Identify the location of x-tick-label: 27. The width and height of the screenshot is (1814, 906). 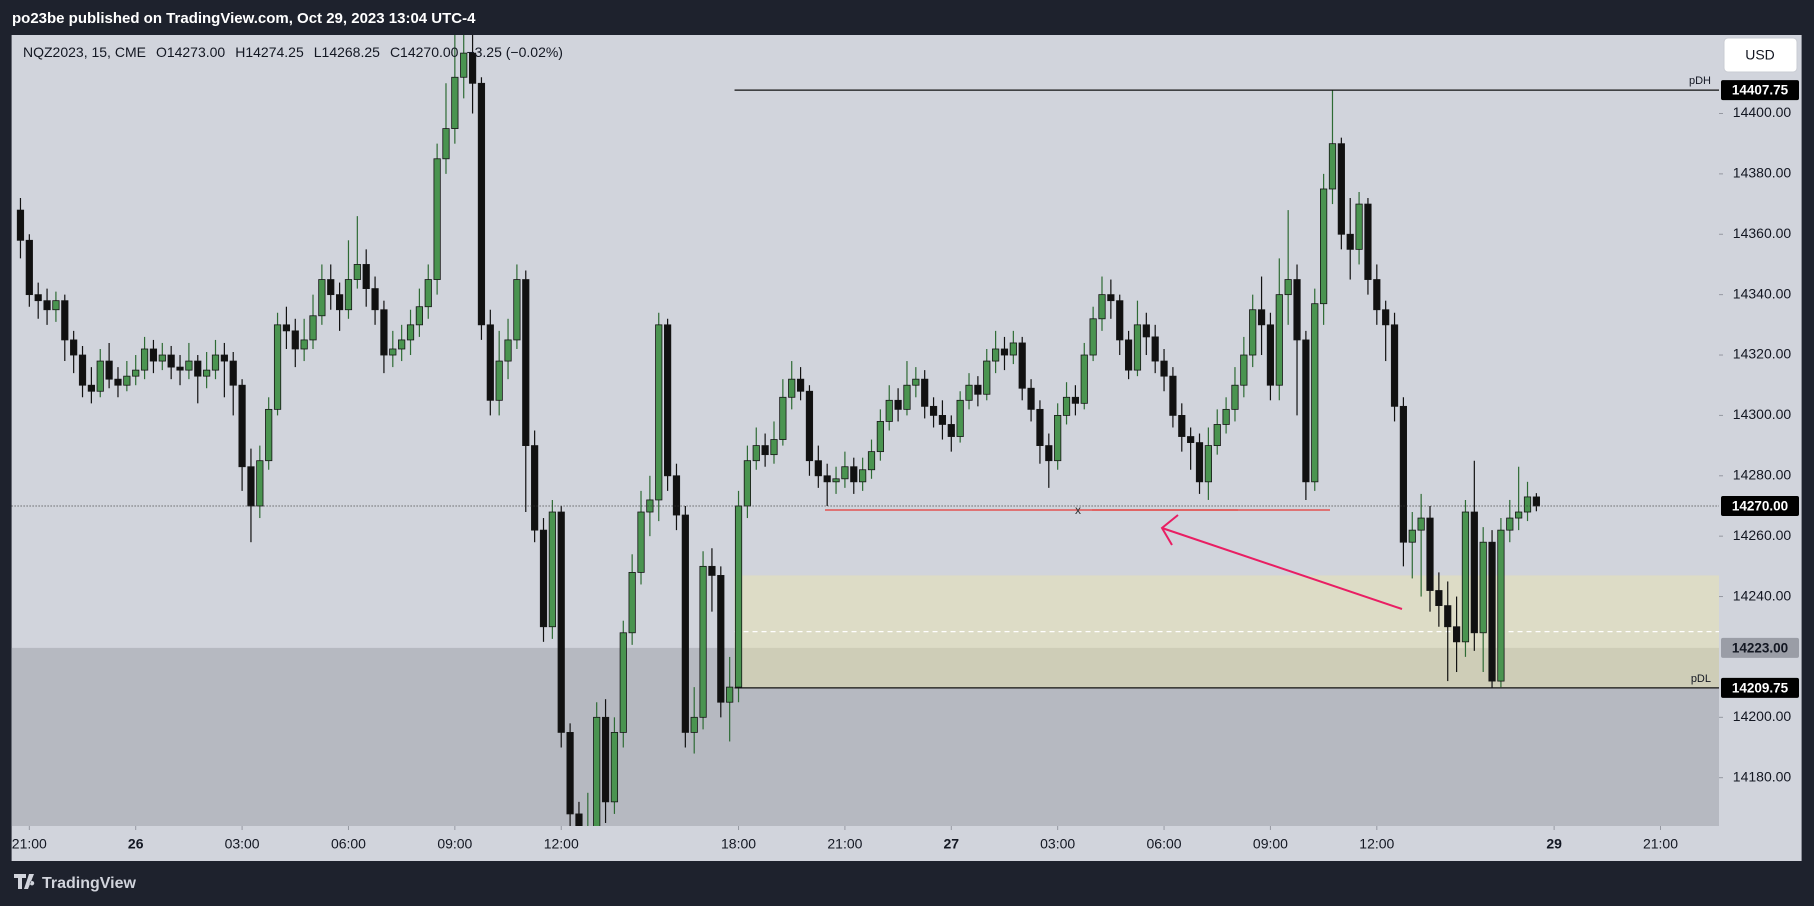
(952, 844).